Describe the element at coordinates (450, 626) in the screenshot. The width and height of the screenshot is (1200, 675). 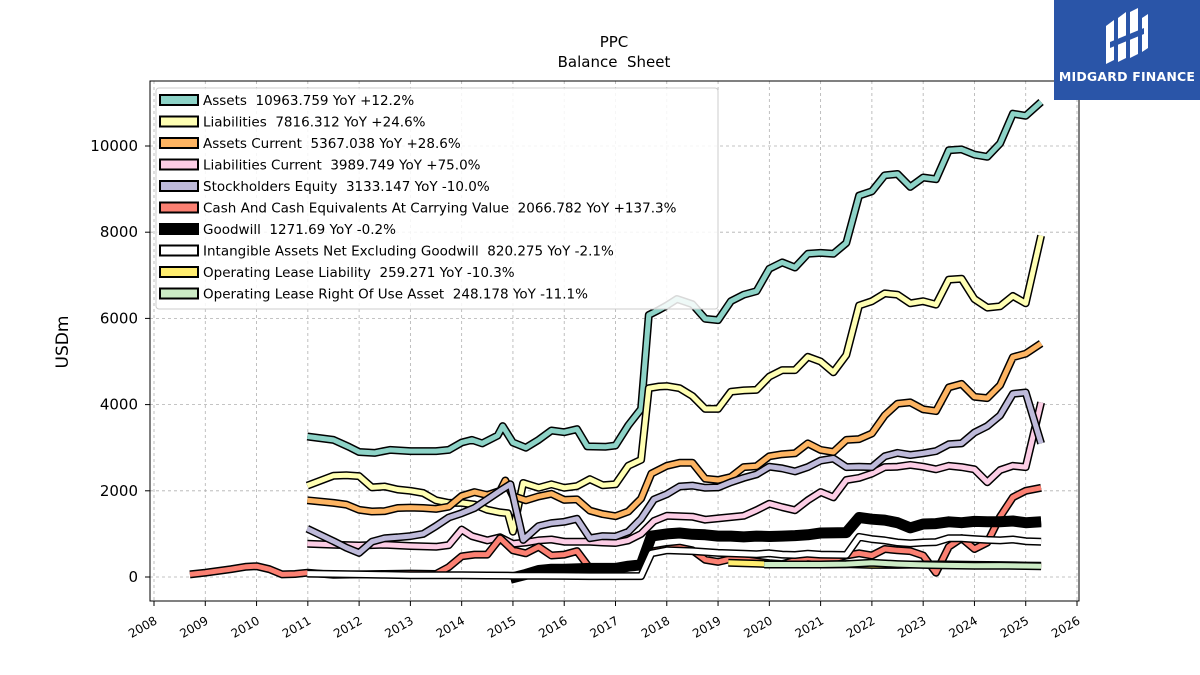
I see `x-tick-label: 2014` at that location.